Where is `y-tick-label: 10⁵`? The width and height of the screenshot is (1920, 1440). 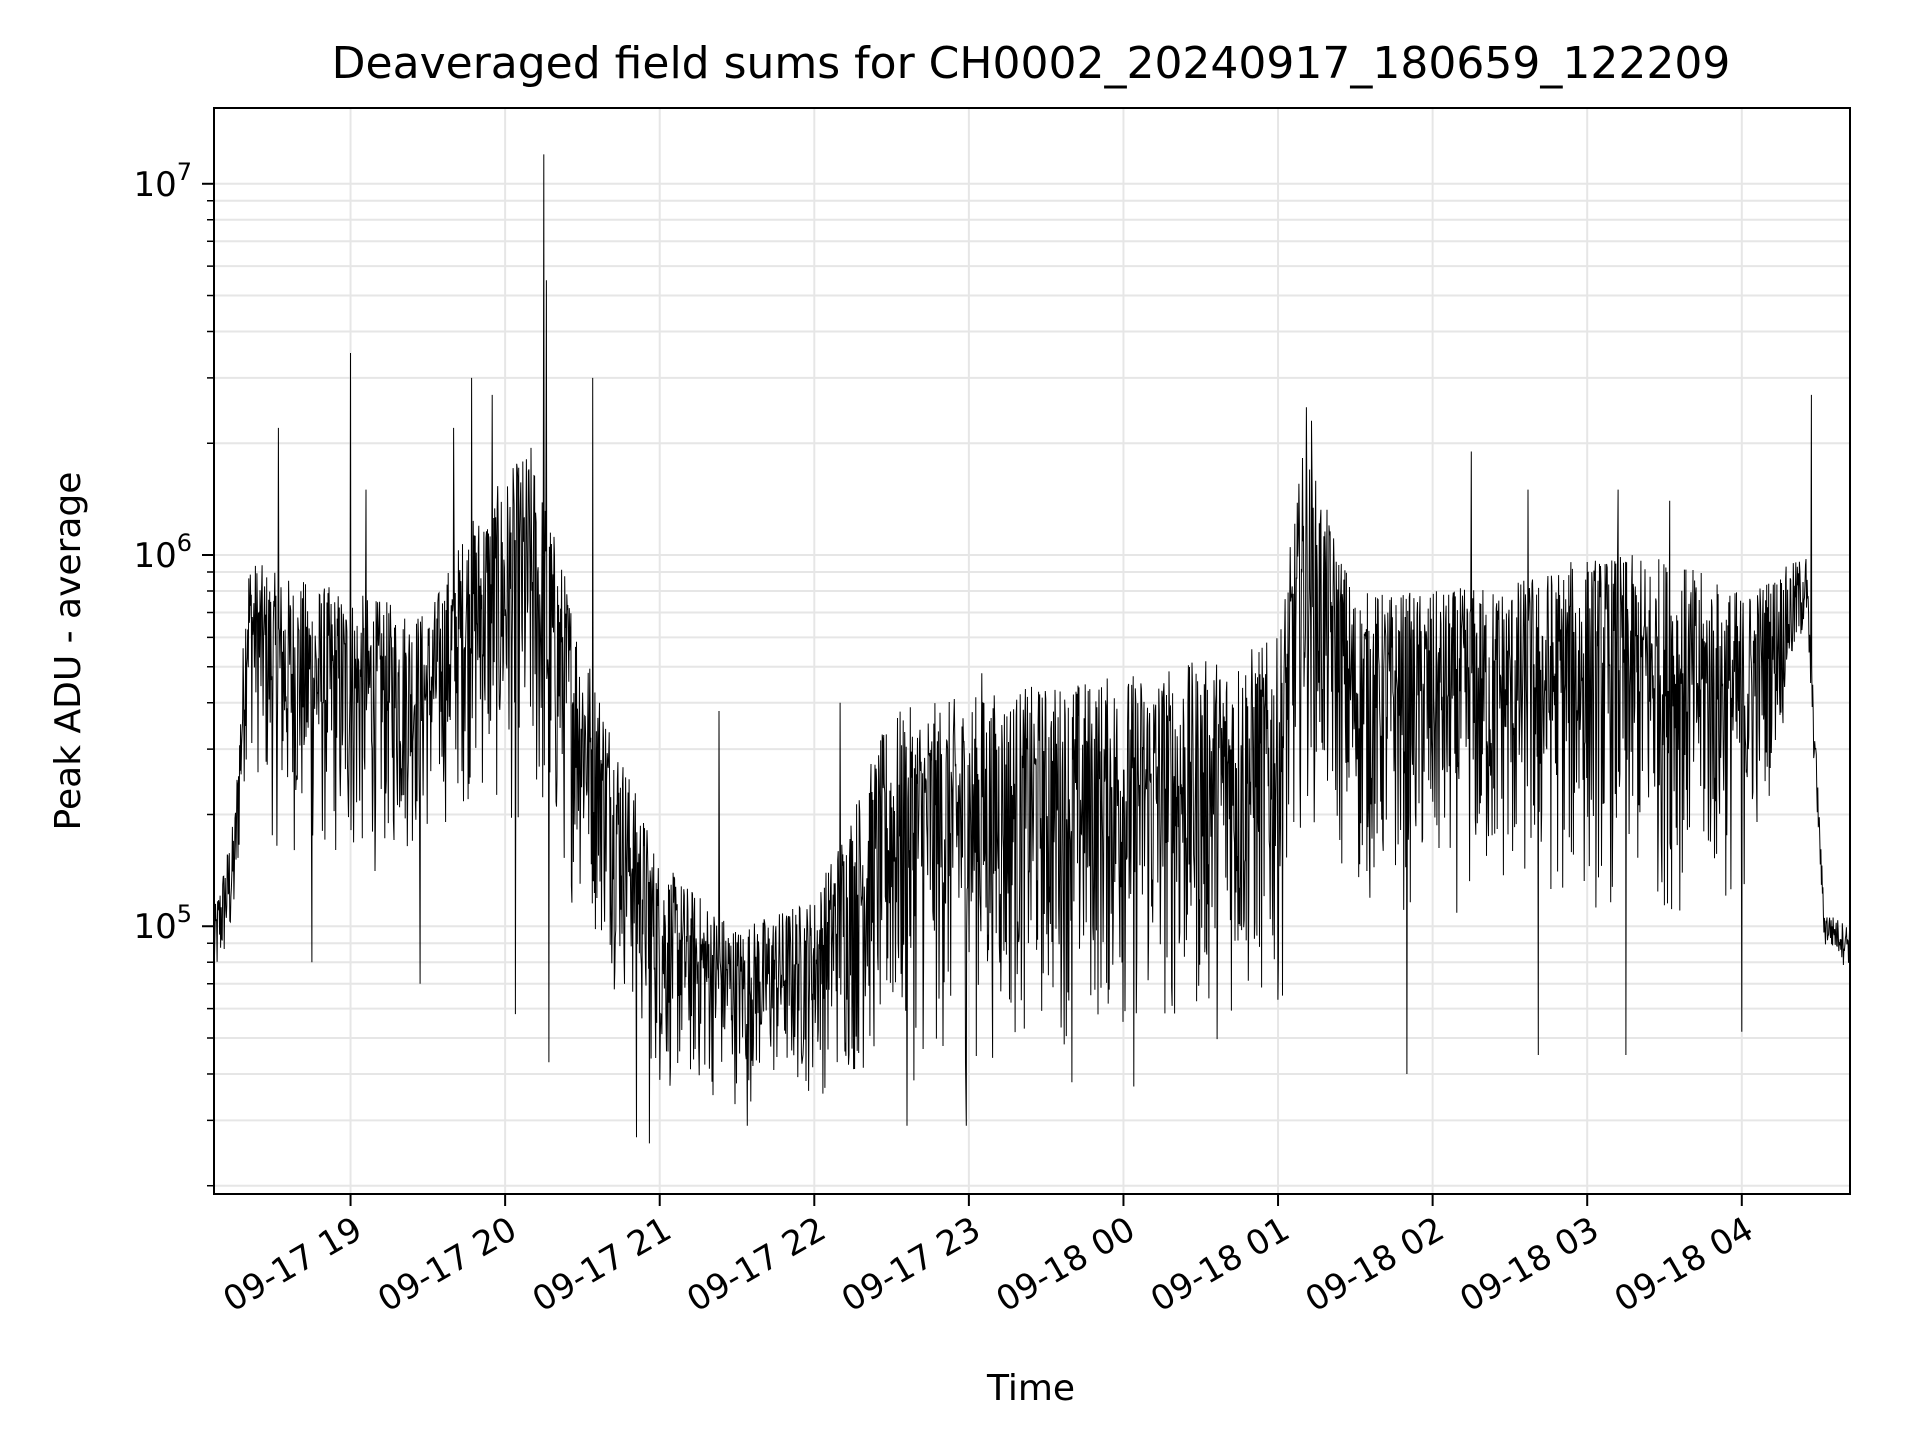 y-tick-label: 10⁵ is located at coordinates (162, 923).